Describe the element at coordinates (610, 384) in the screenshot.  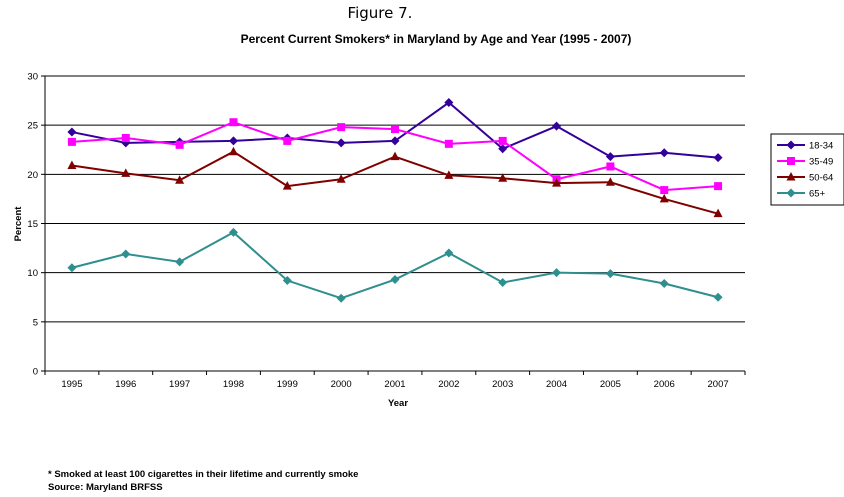
I see `x-tick-label: 2005` at that location.